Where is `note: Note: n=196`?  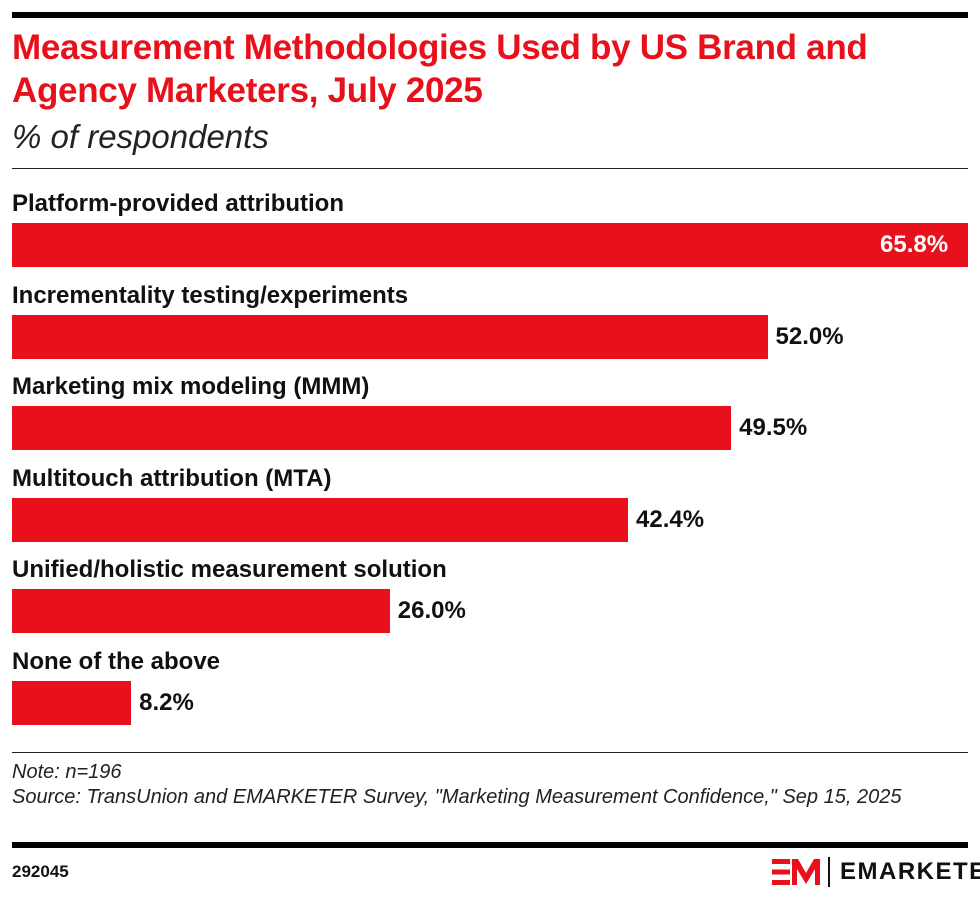
note: Note: n=196 is located at coordinates (67, 772).